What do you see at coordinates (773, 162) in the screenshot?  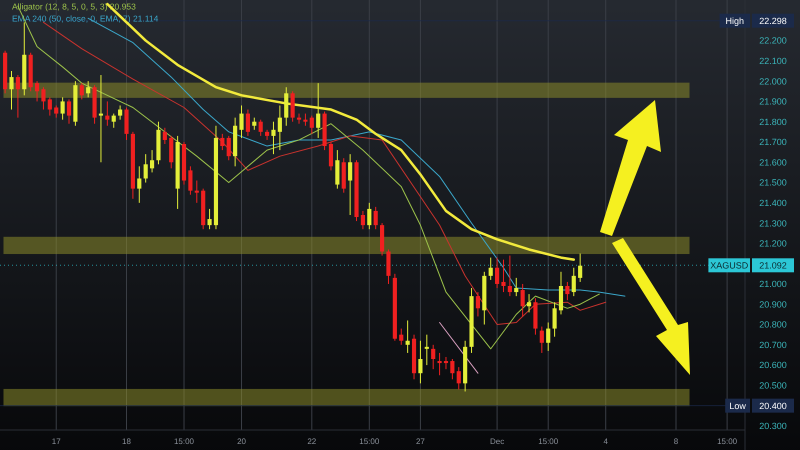 I see `y-tick-label: 21.600` at bounding box center [773, 162].